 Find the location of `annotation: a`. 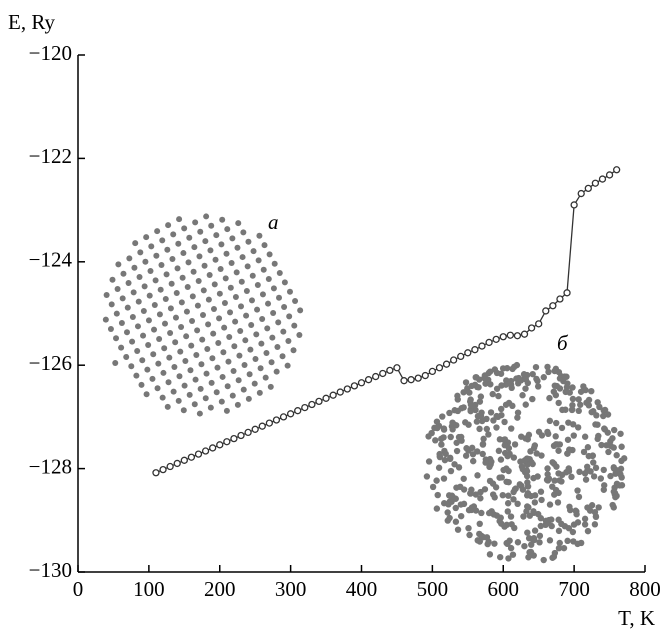

annotation: a is located at coordinates (273, 222).